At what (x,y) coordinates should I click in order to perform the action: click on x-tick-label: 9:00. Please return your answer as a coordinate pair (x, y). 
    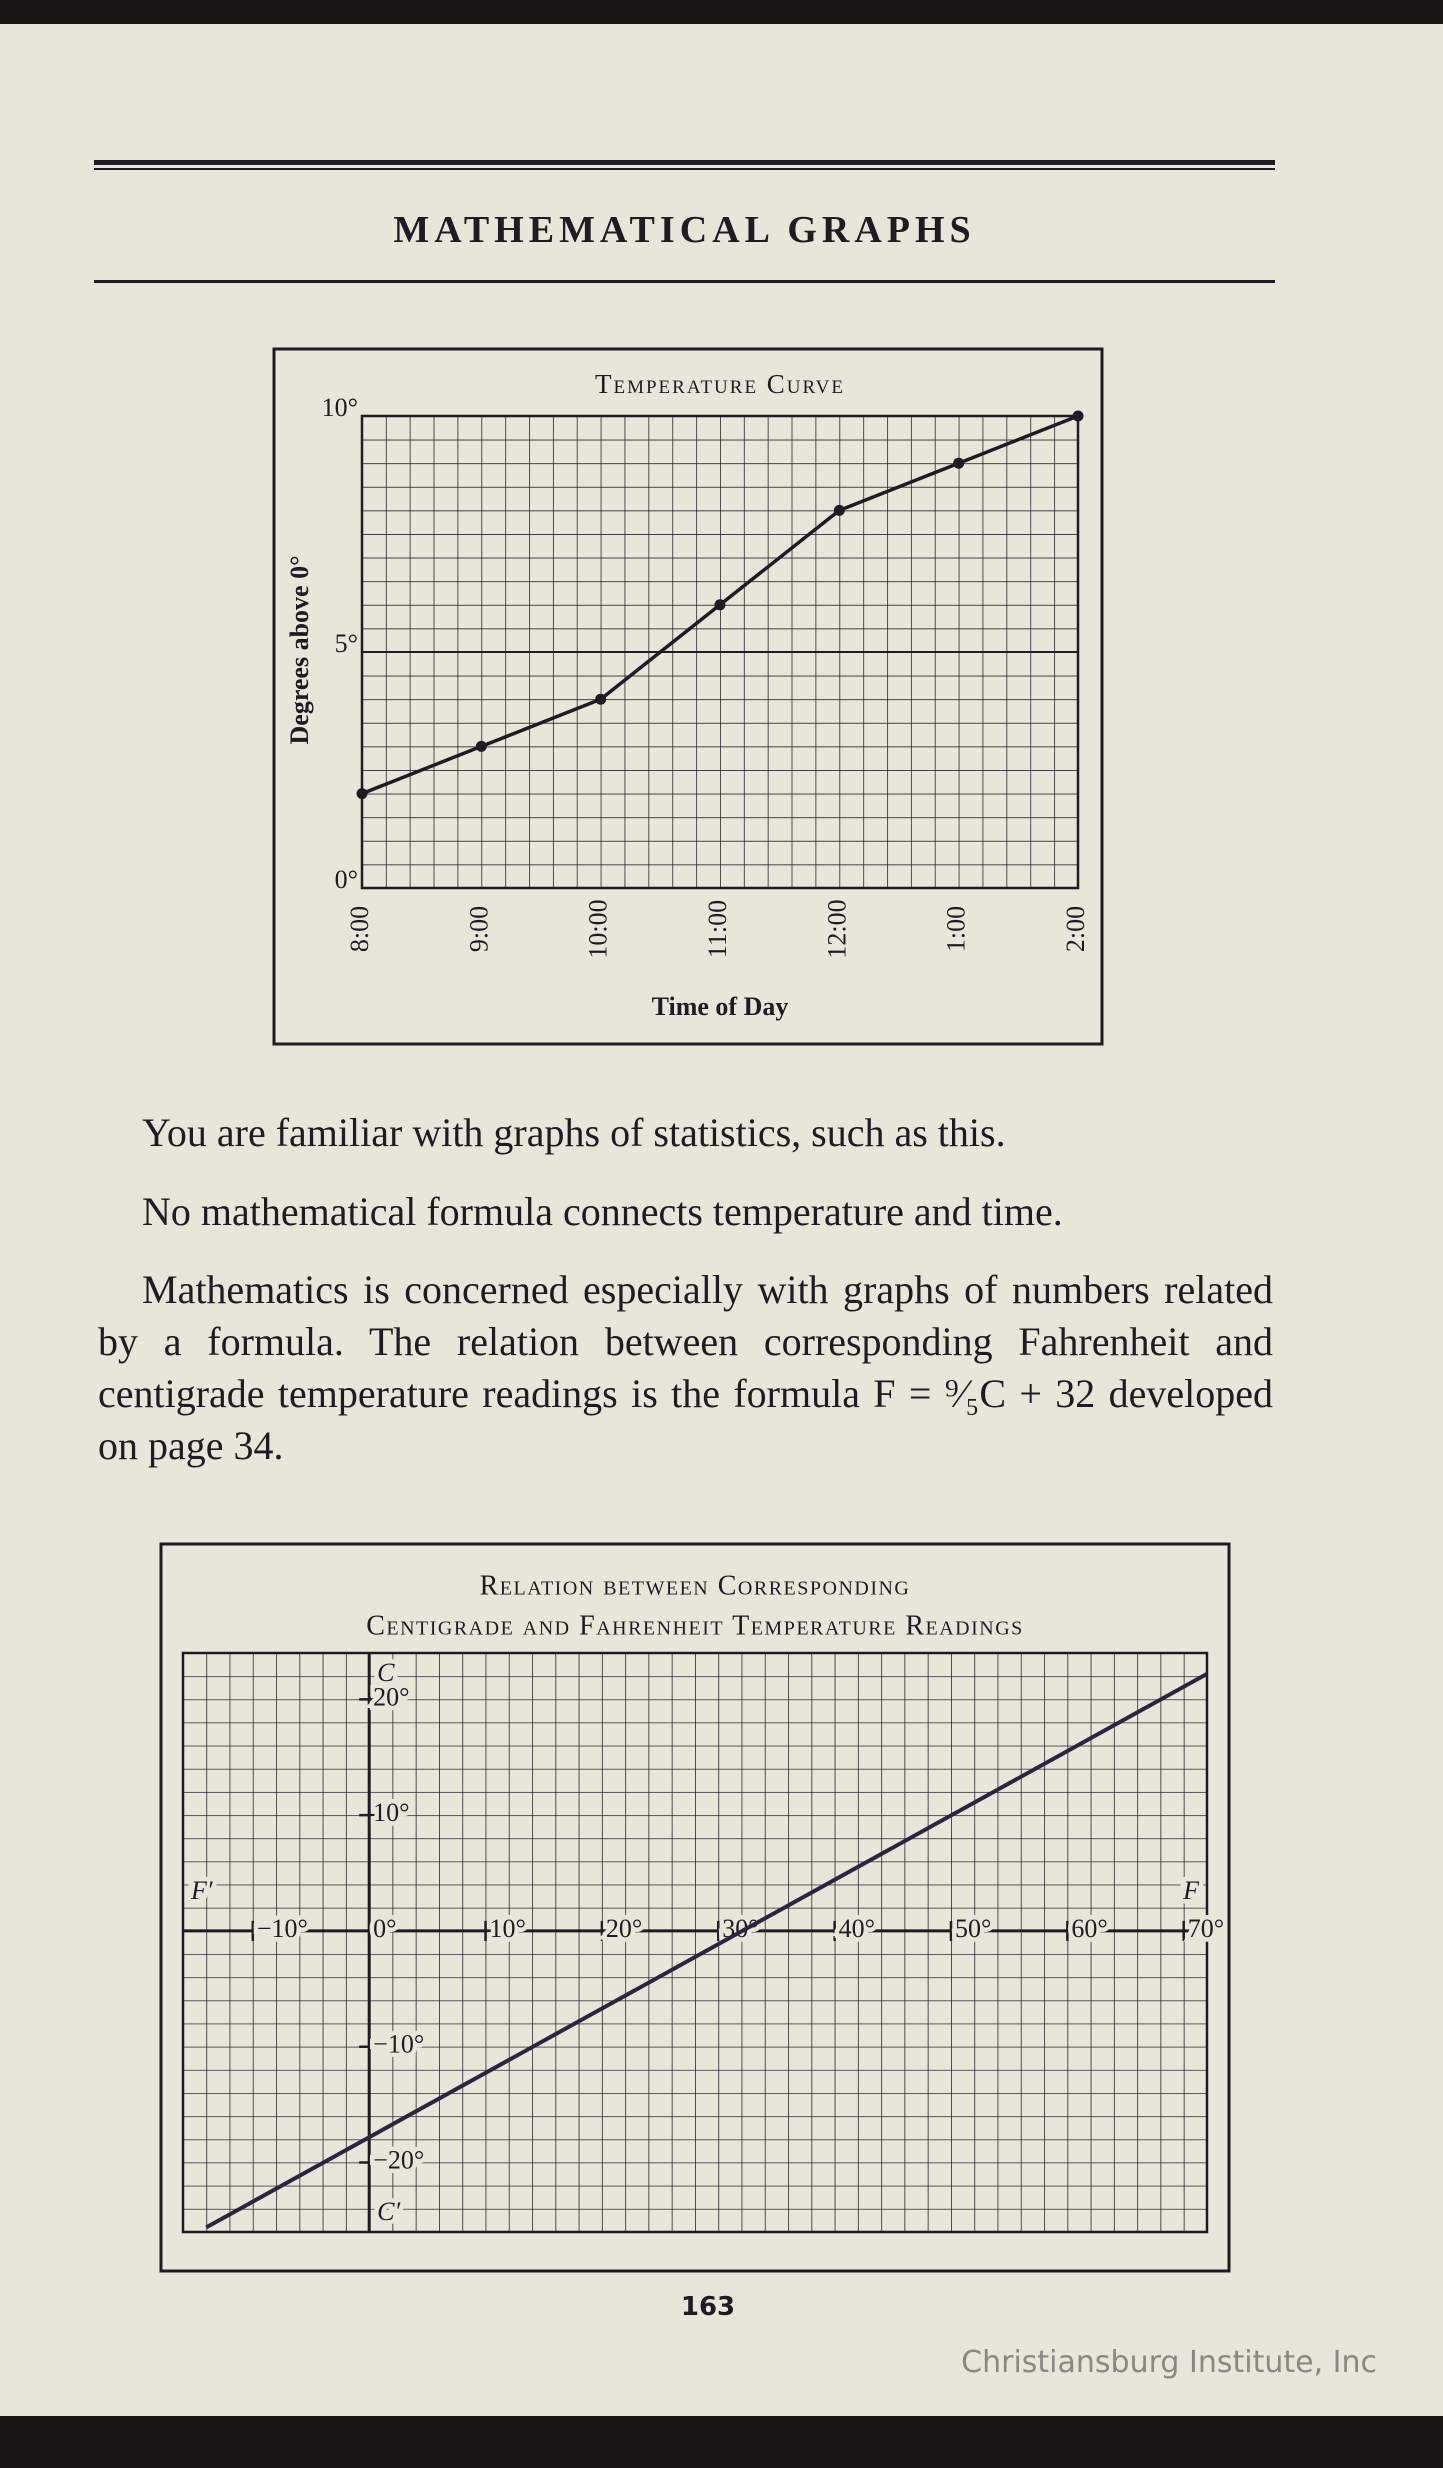
    Looking at the image, I should click on (478, 929).